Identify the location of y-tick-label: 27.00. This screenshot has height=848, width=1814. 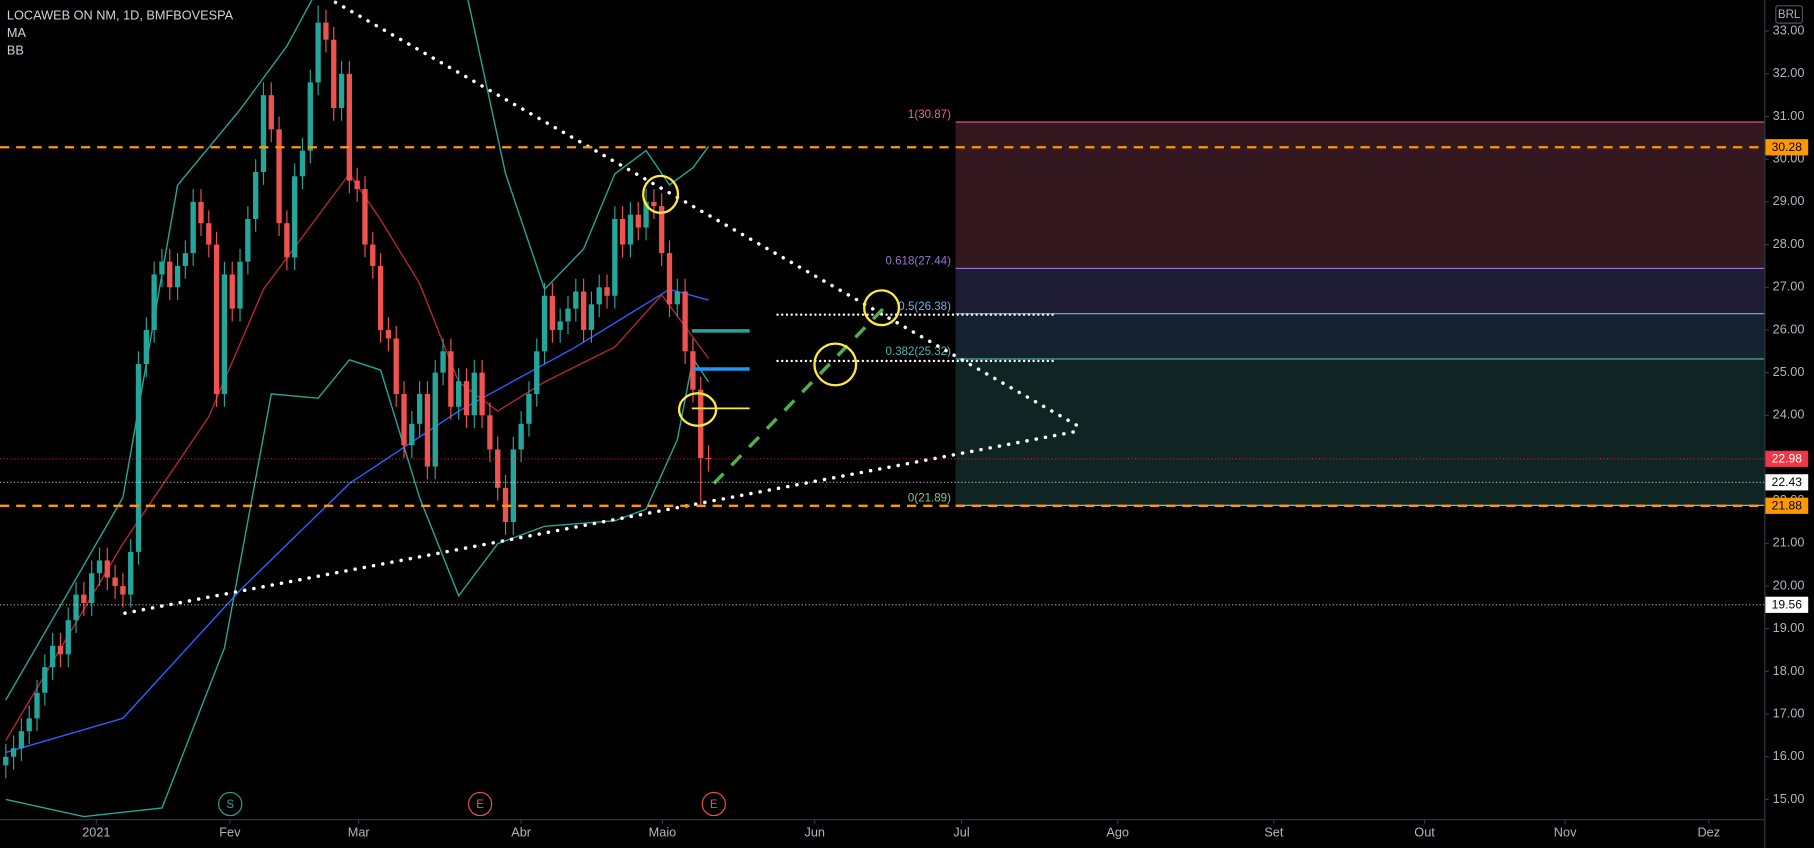
(1789, 286).